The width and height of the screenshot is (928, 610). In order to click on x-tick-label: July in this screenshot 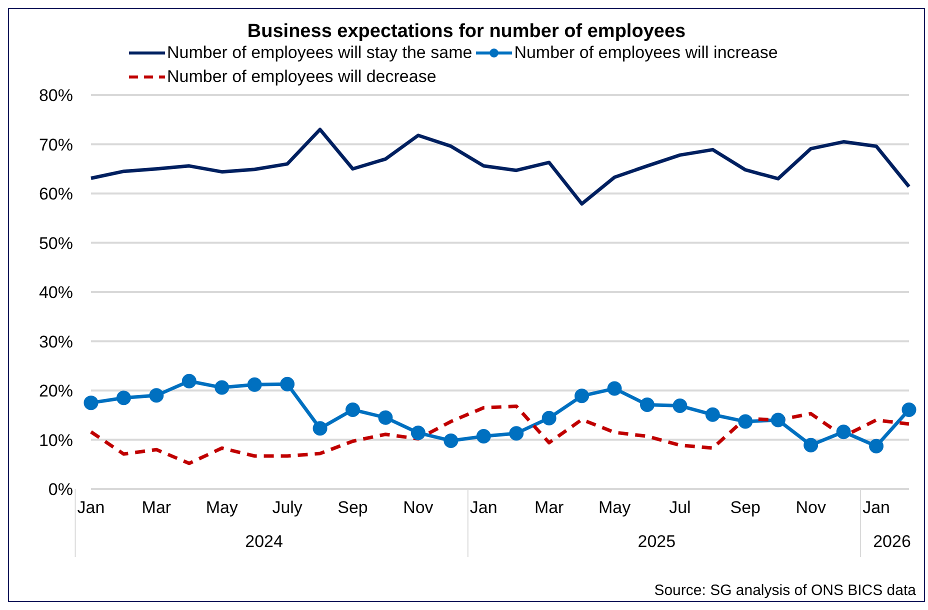, I will do `click(287, 507)`.